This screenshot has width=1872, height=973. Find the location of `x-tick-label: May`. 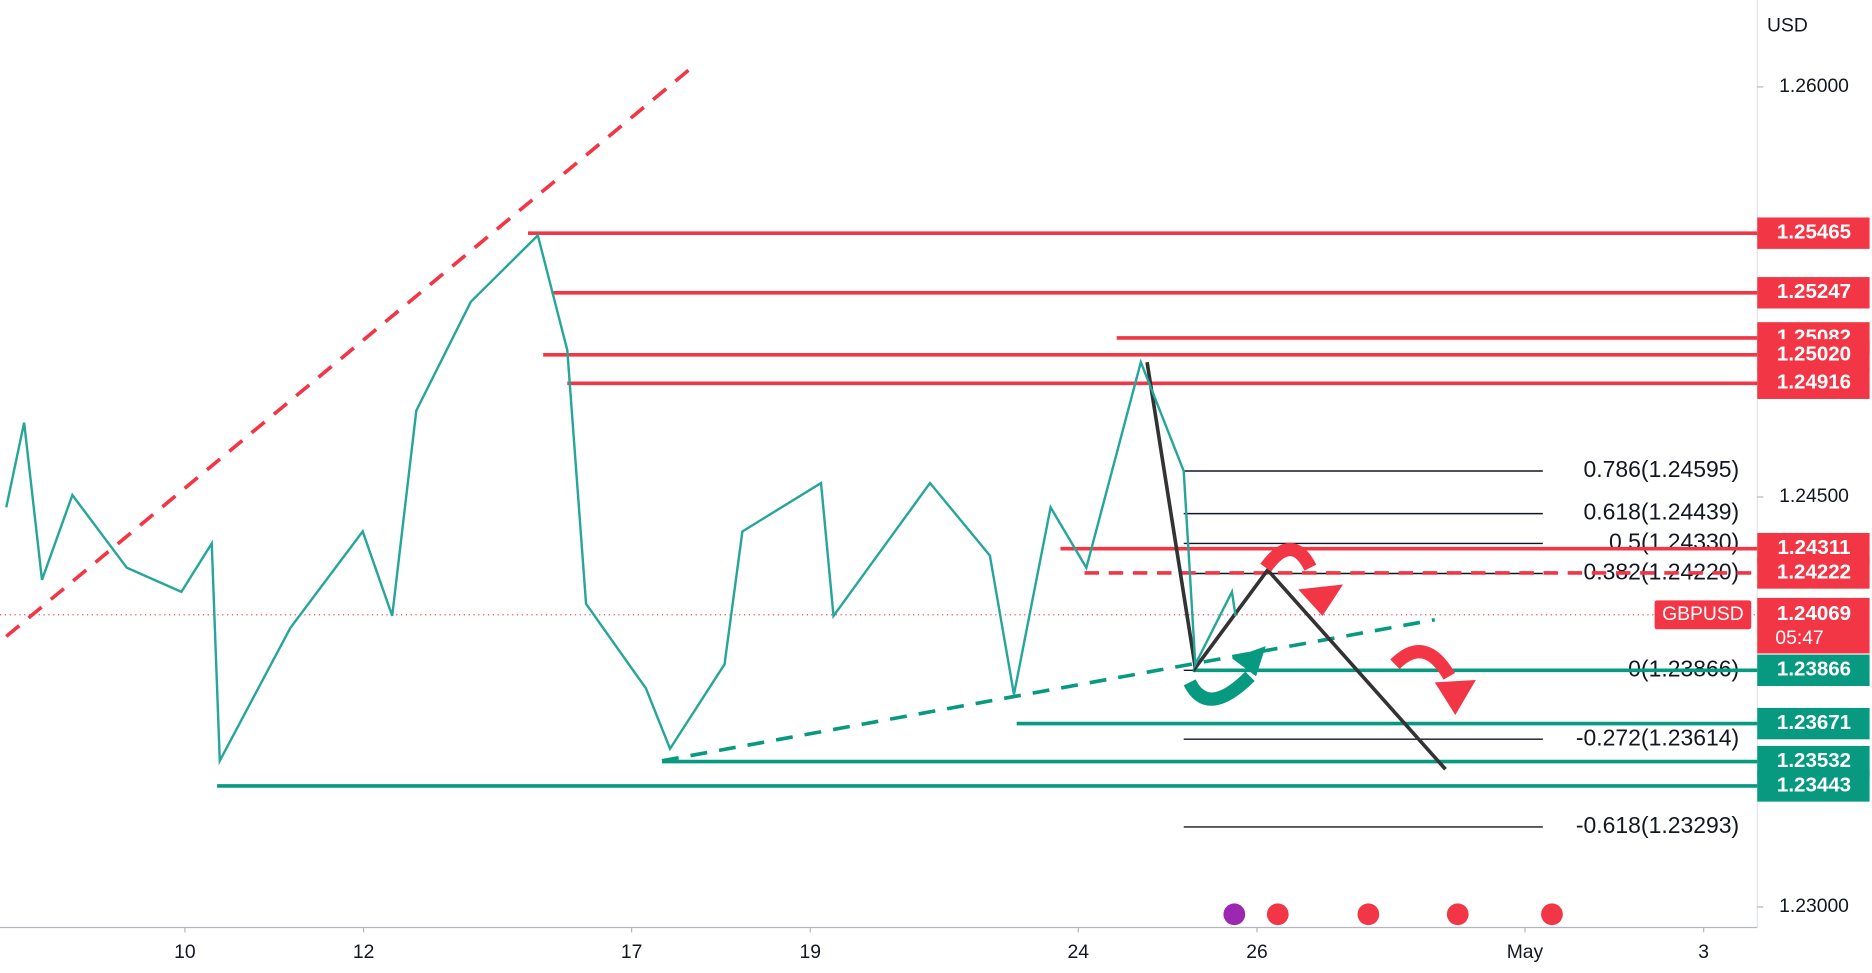

x-tick-label: May is located at coordinates (1525, 952).